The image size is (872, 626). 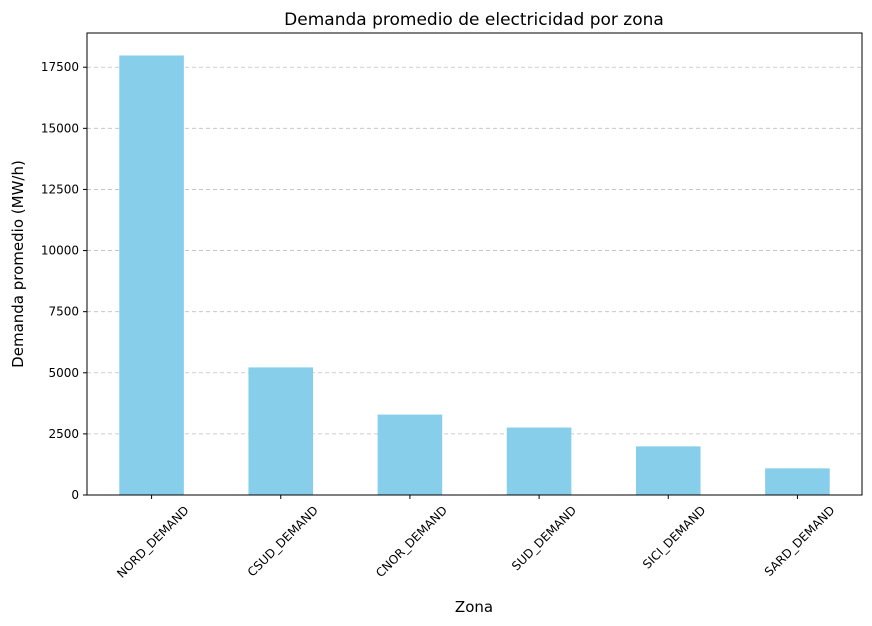 I want to click on bar-sard-demand, so click(x=797, y=481).